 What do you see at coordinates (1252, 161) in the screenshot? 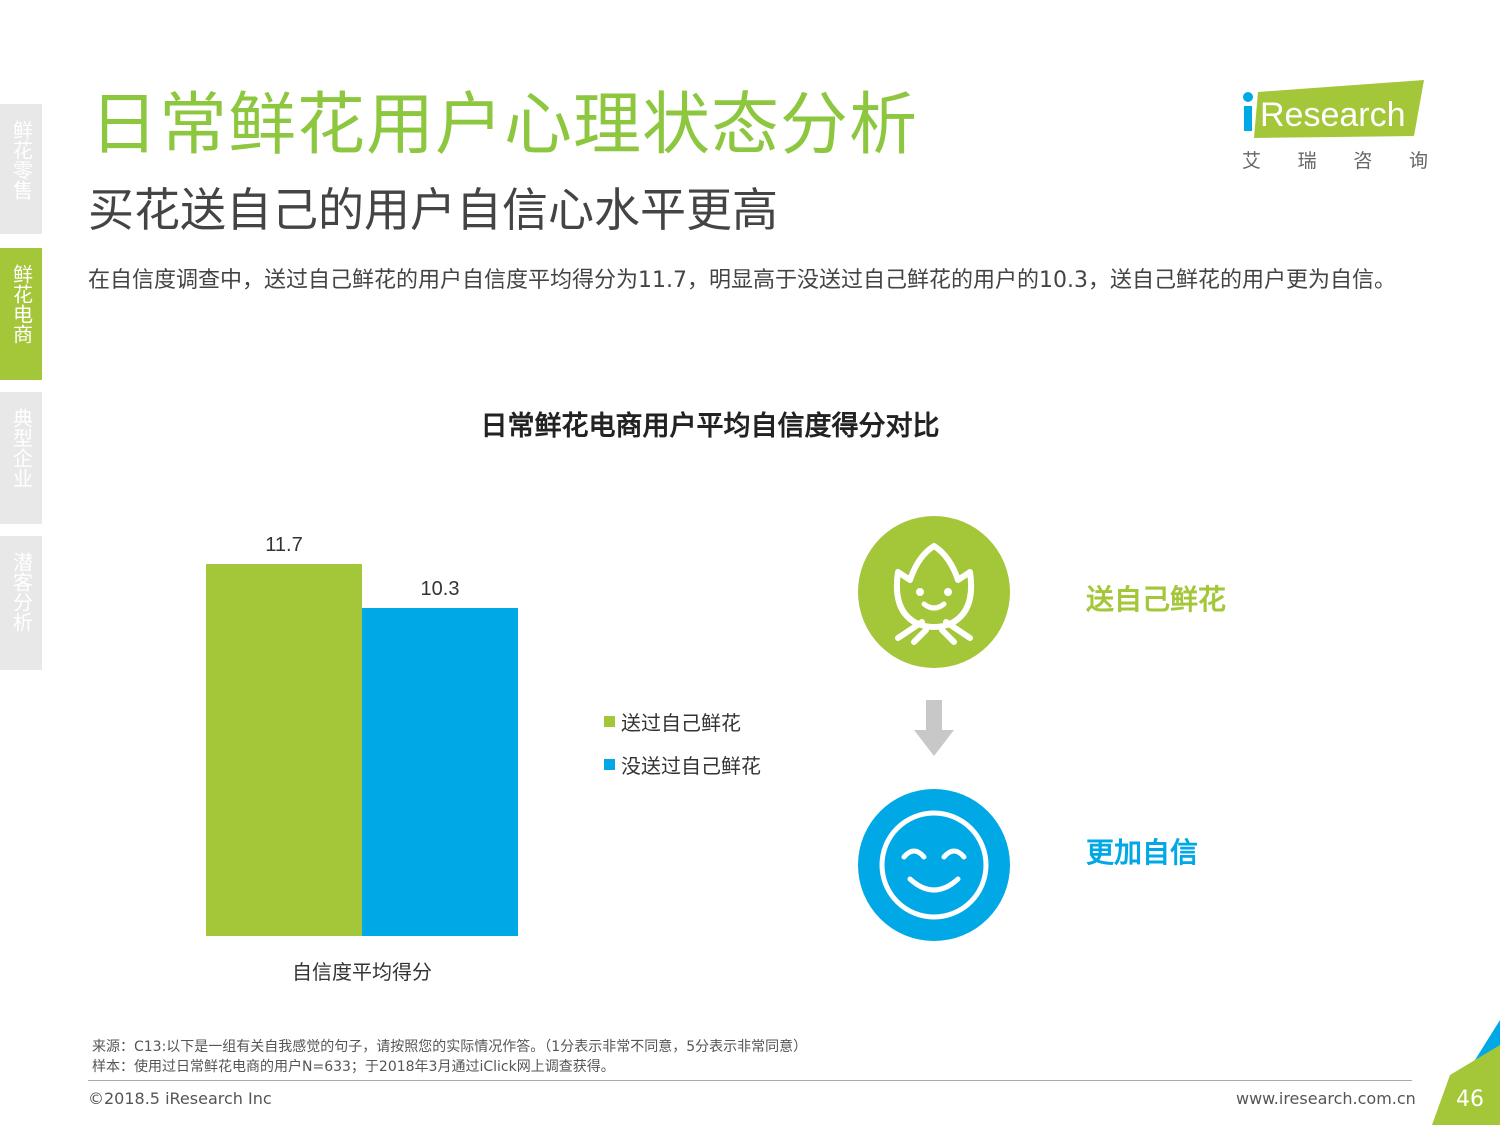
I see `logo-cn-char: 艾` at bounding box center [1252, 161].